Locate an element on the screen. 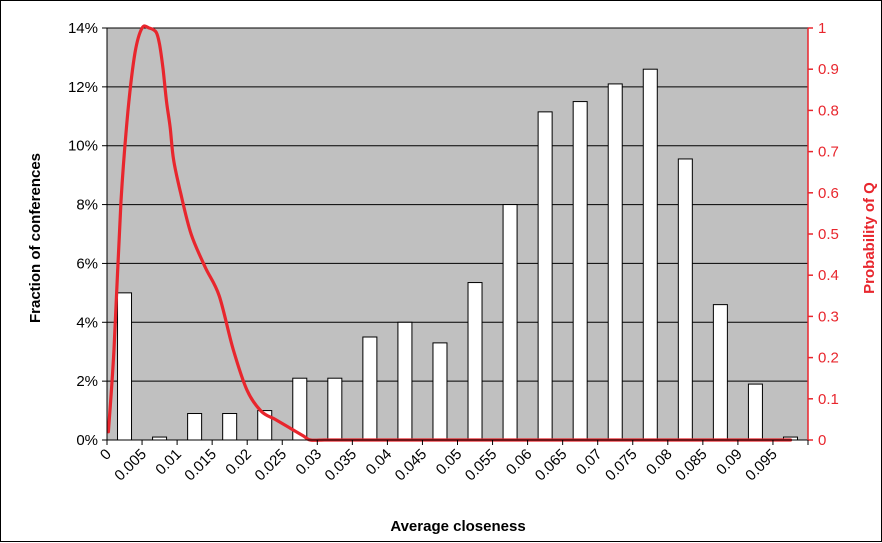  x-tick-label: 0.09 is located at coordinates (729, 462).